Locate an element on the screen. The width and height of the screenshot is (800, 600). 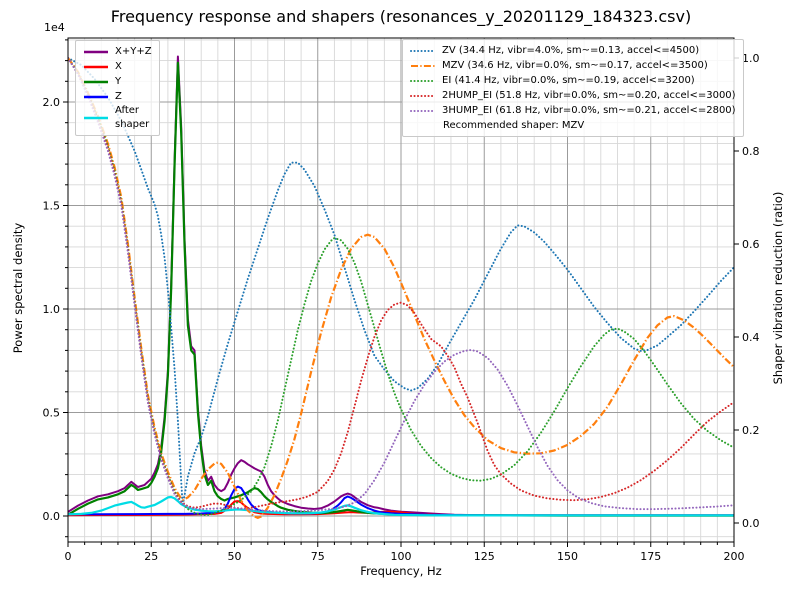
y-axis-right: 0.0 0.2 0.4 0.6 0.8 1.0 is located at coordinates (747, 291).